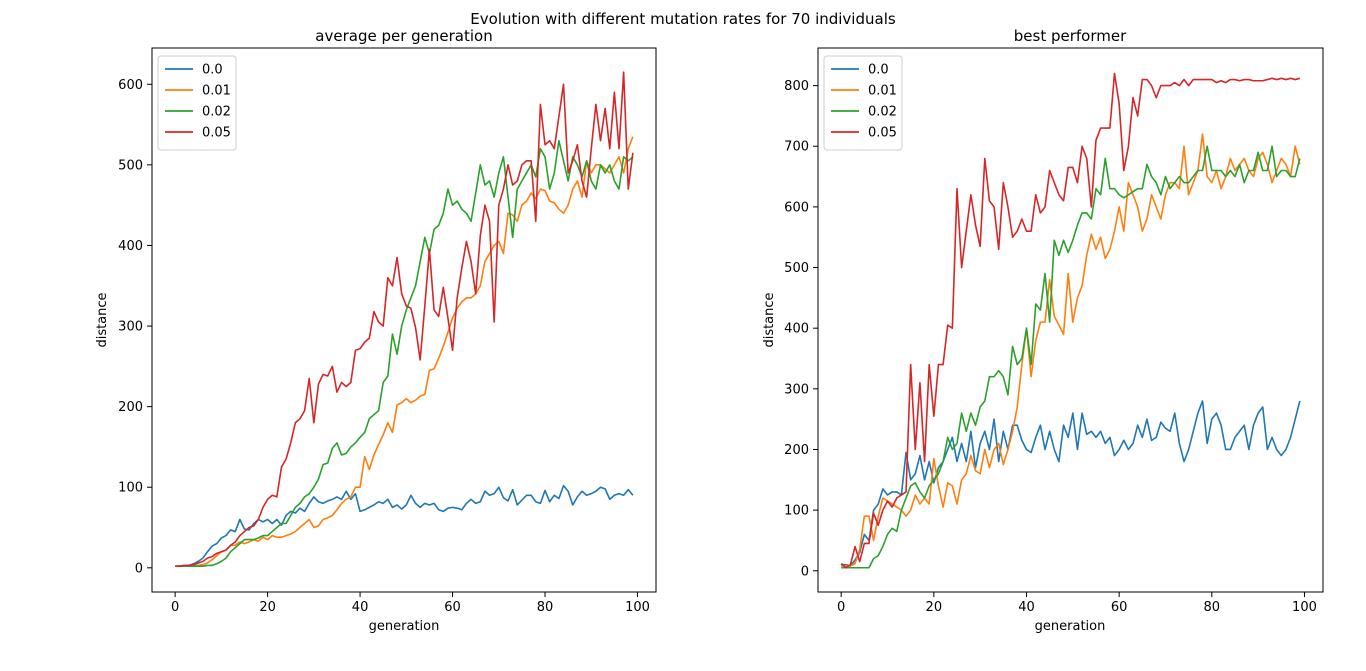 The image size is (1366, 671). What do you see at coordinates (403, 36) in the screenshot?
I see `chart-title: average per generation` at bounding box center [403, 36].